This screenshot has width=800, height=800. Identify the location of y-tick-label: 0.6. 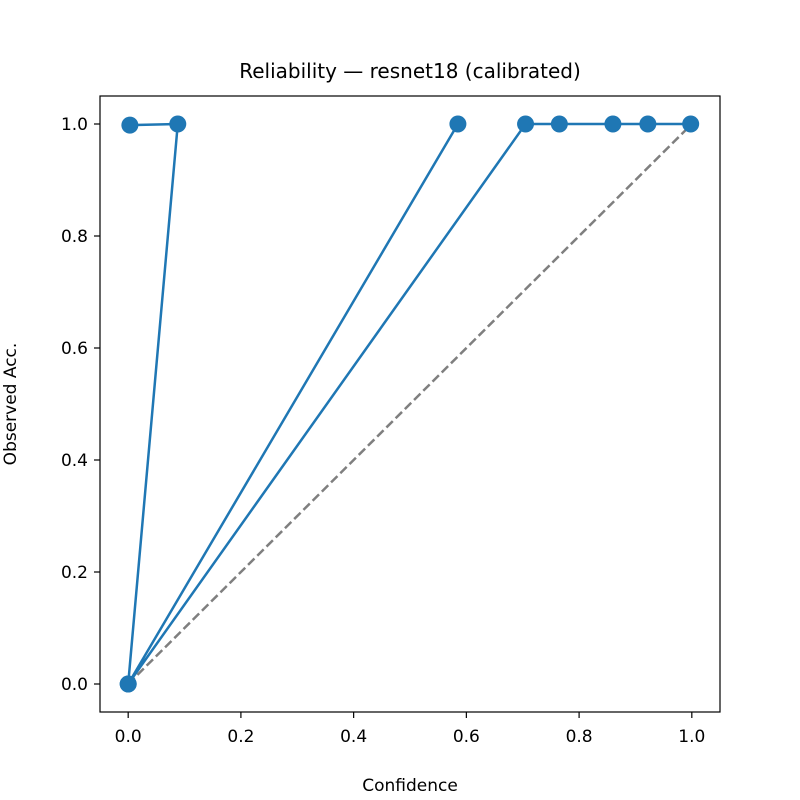
(74, 349).